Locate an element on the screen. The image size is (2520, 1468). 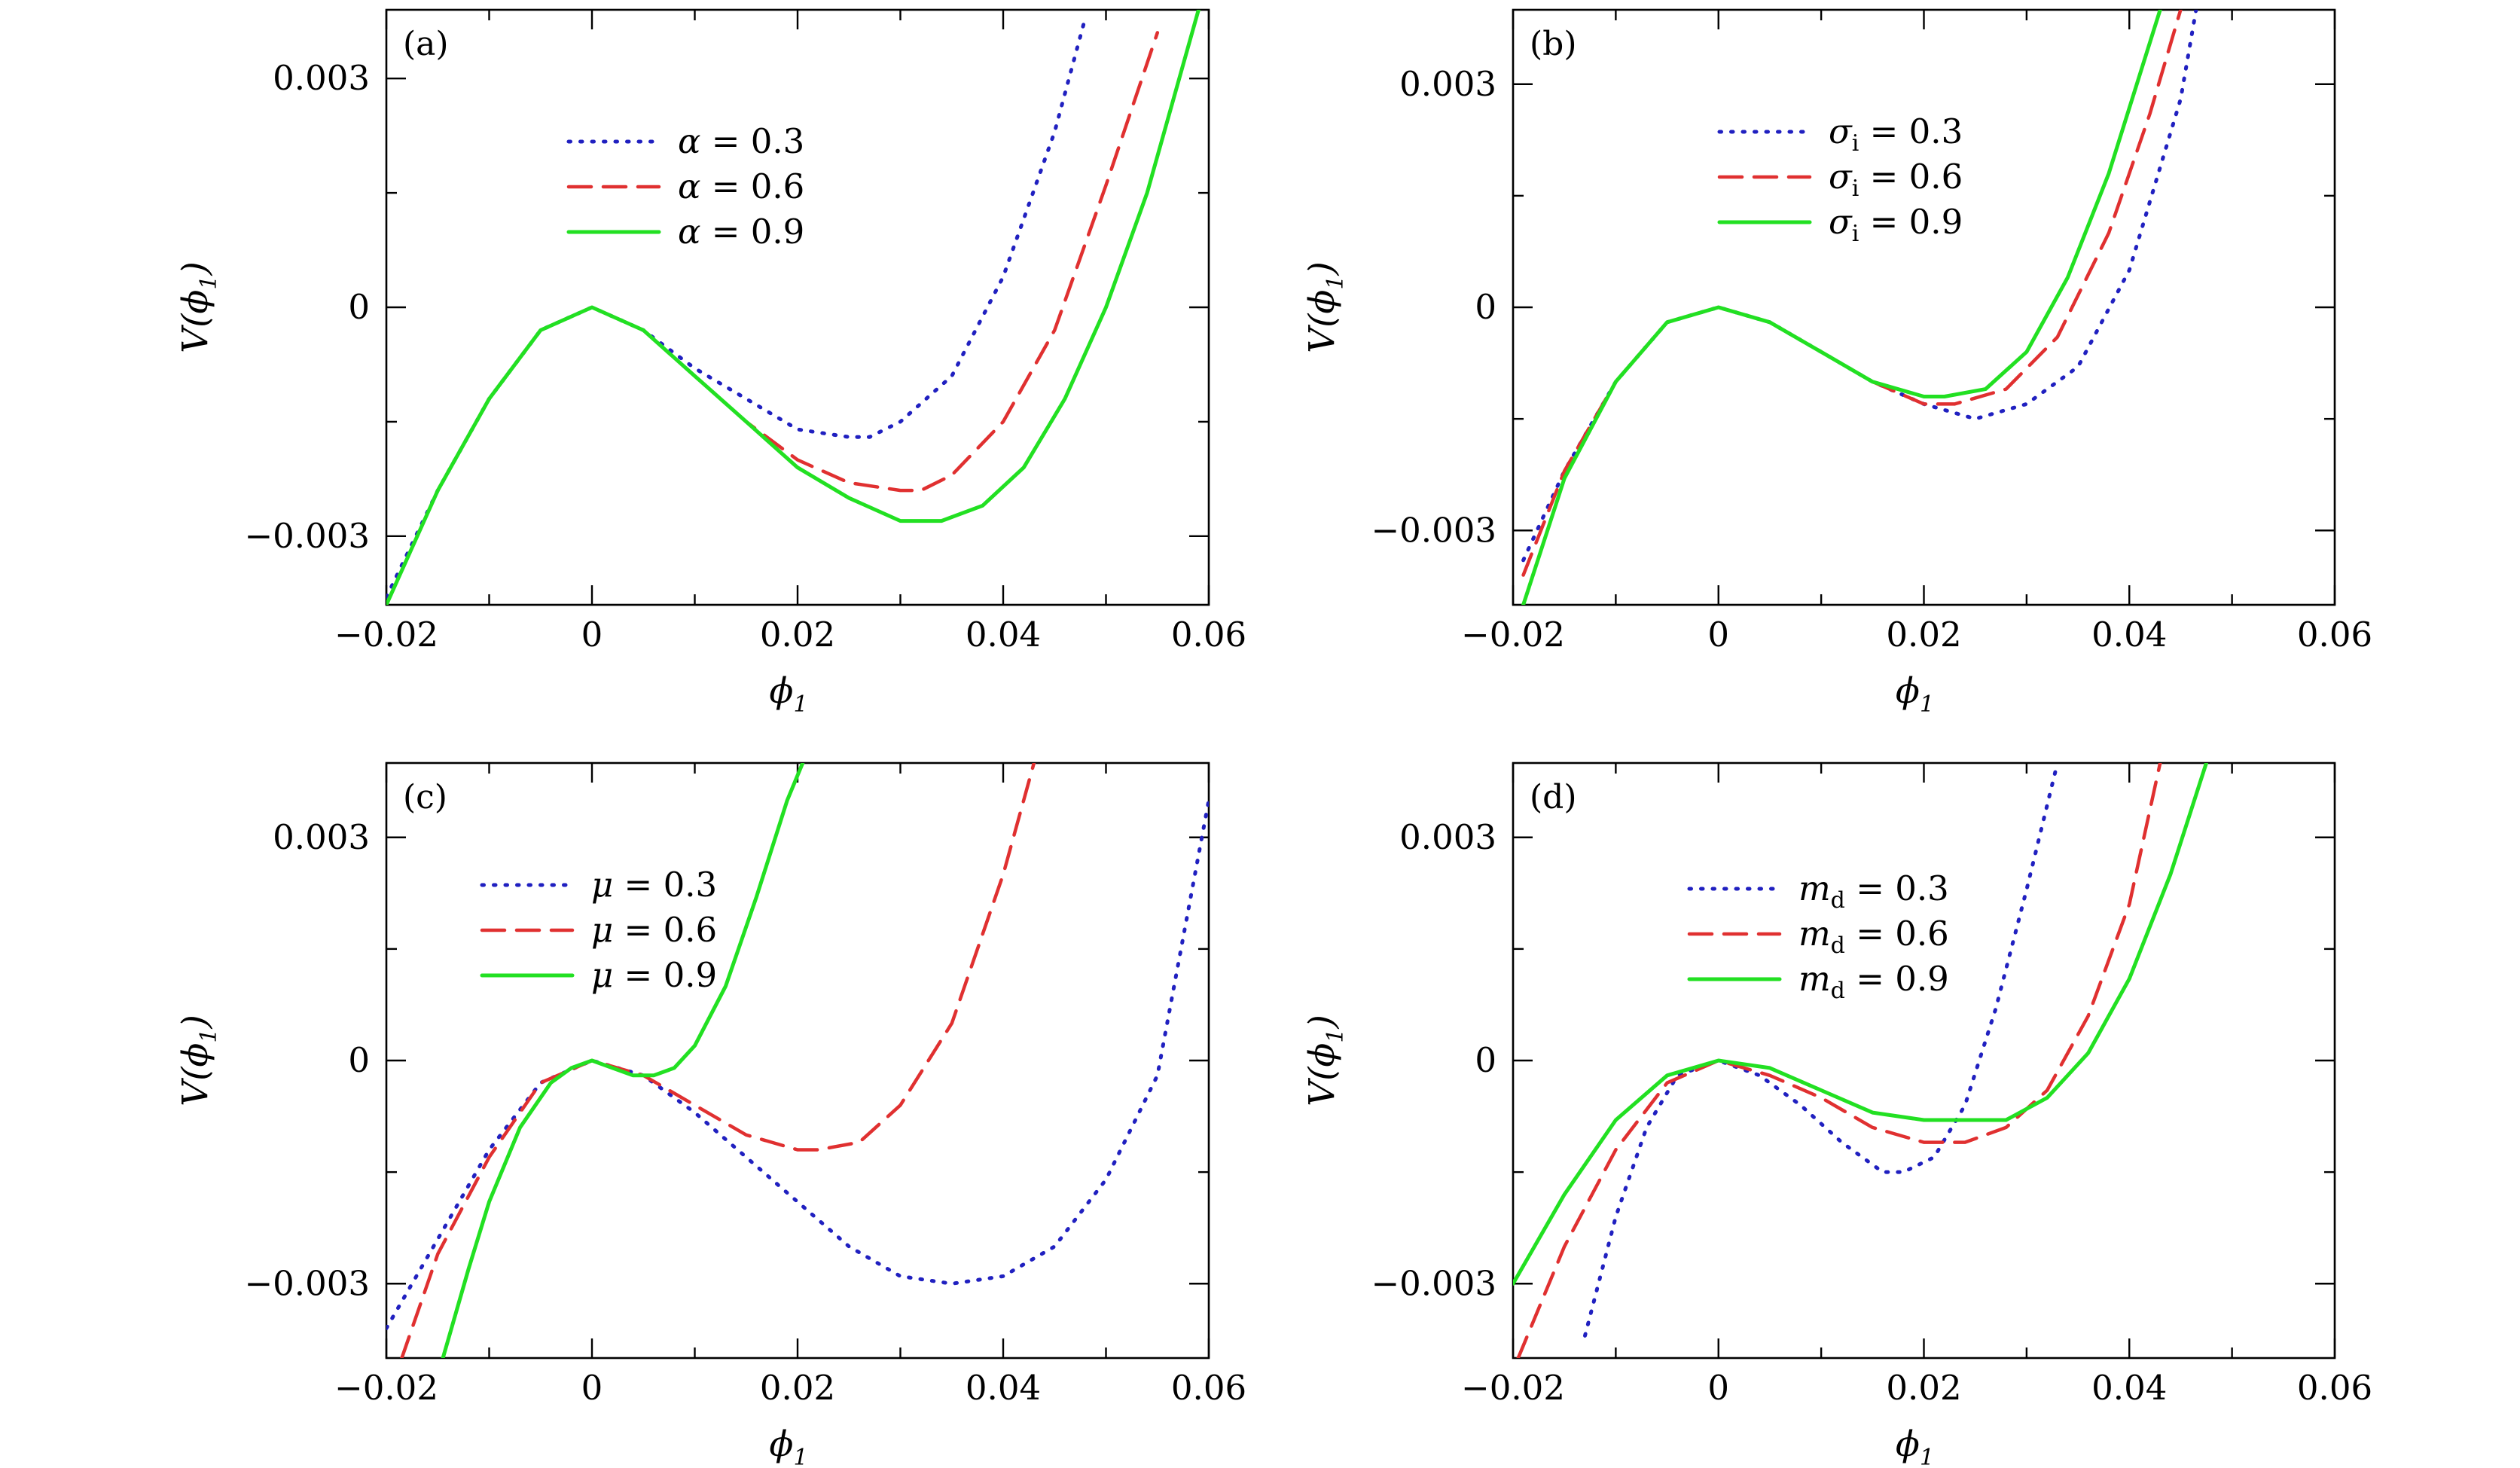
legend: md = 0.3md = 0.6md = 0.9 is located at coordinates (1818, 936).